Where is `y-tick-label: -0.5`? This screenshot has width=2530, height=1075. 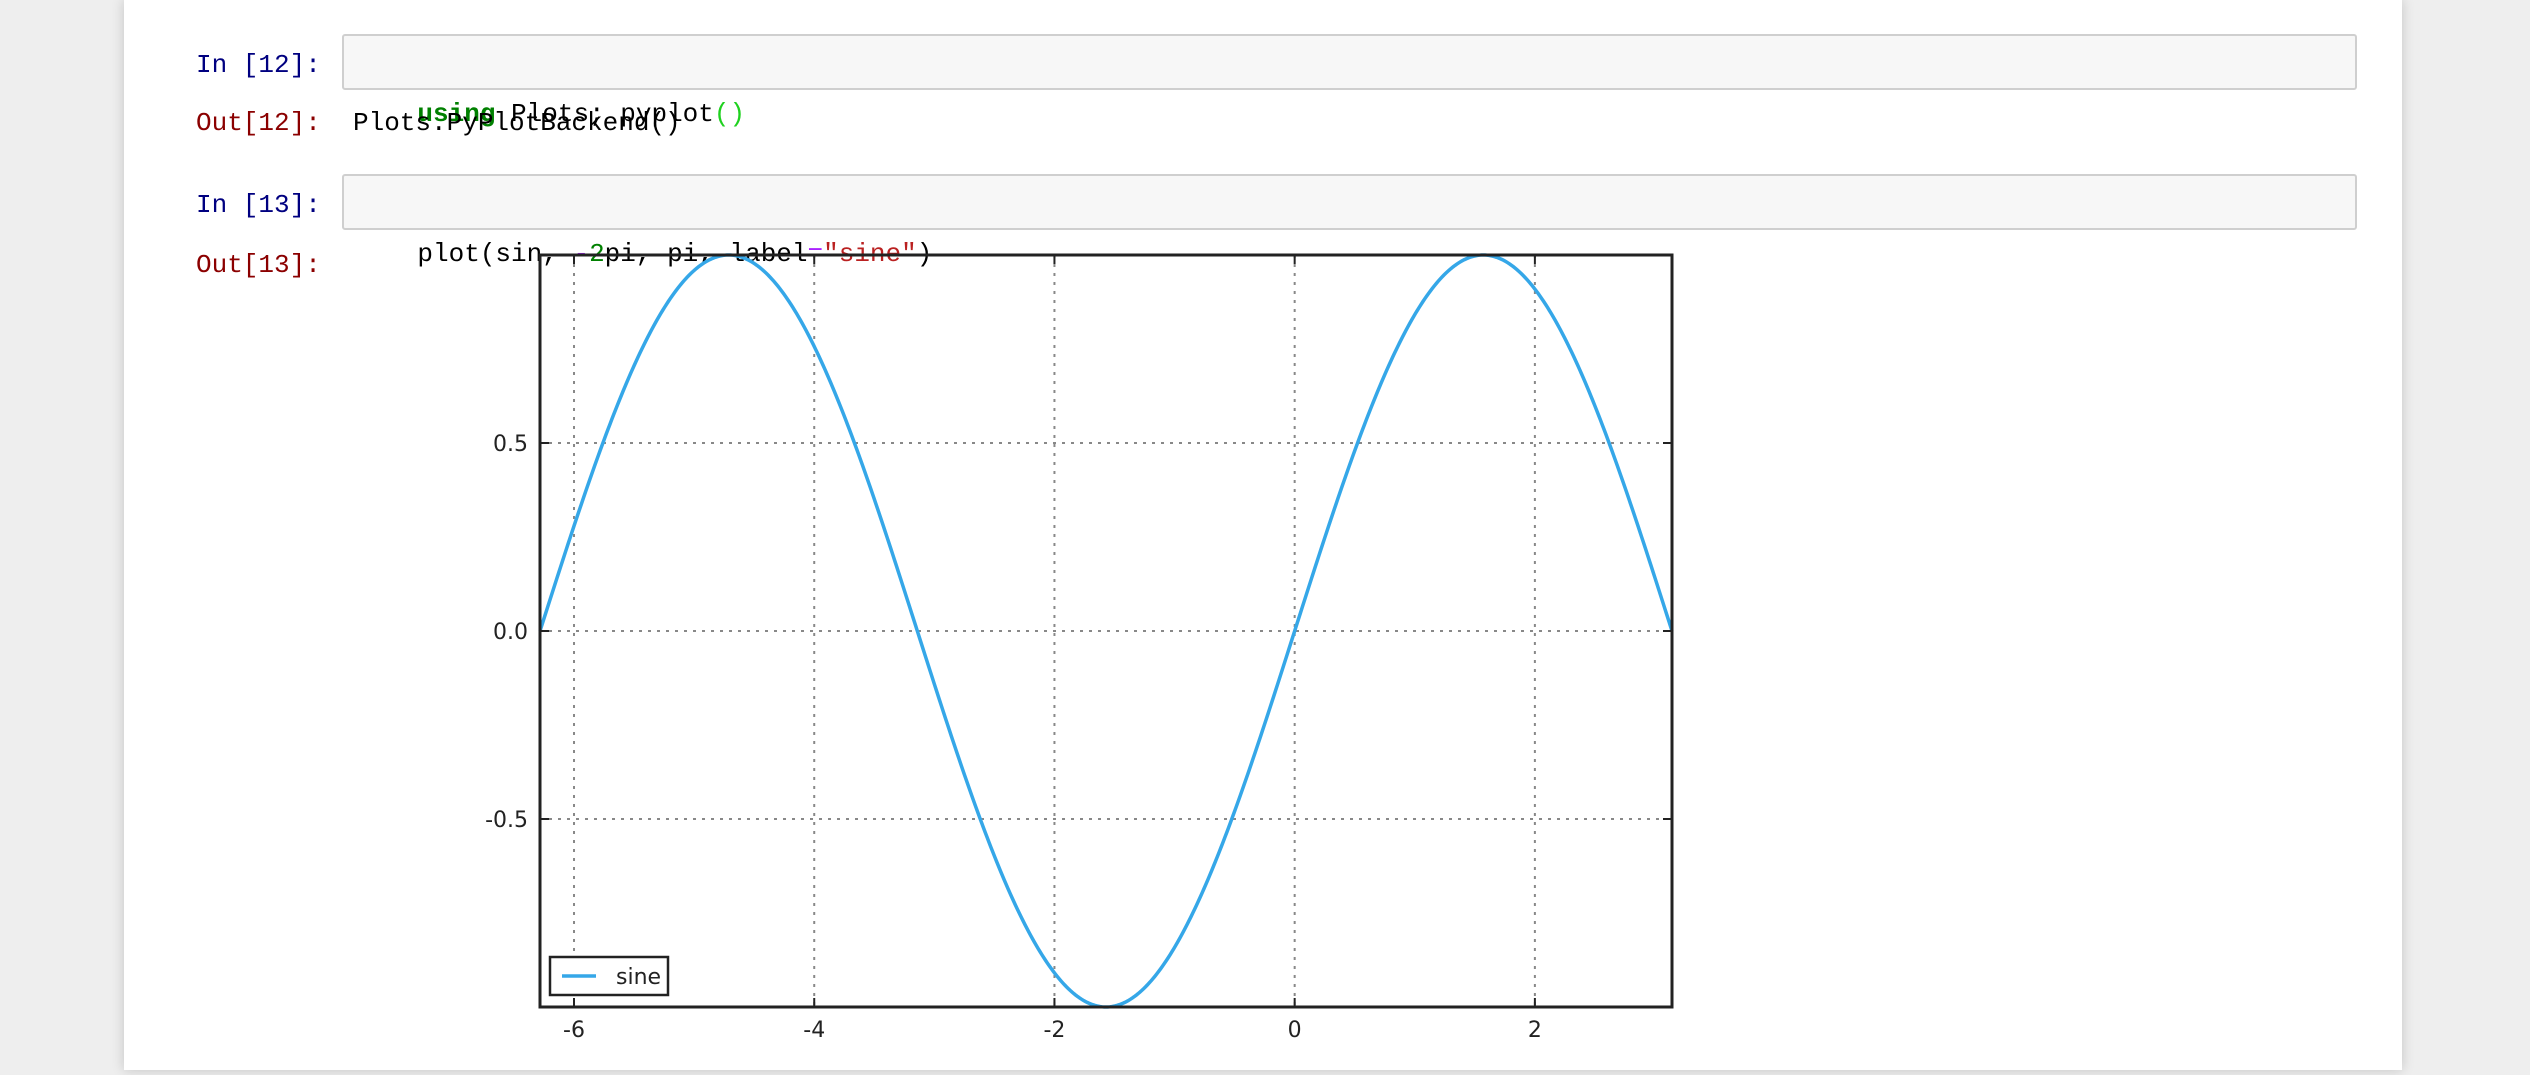 y-tick-label: -0.5 is located at coordinates (506, 820).